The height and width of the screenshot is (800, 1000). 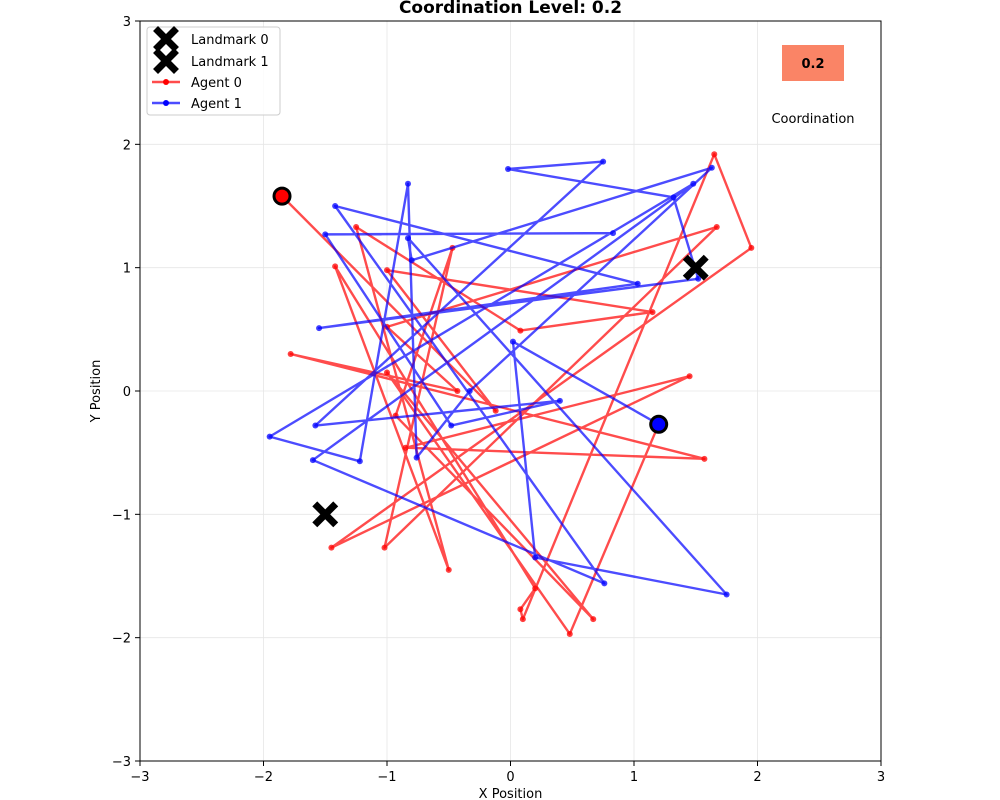 I want to click on y-tick-label: −3, so click(x=121, y=762).